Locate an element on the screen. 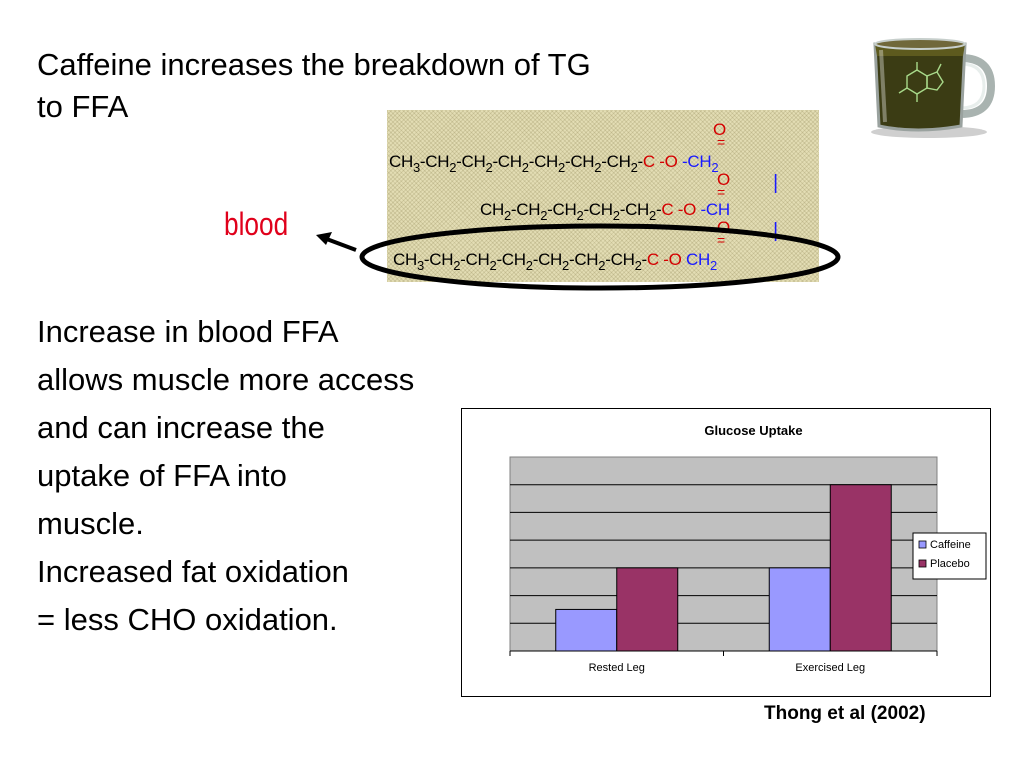  body-line-3: and can increase the is located at coordinates (181, 427).